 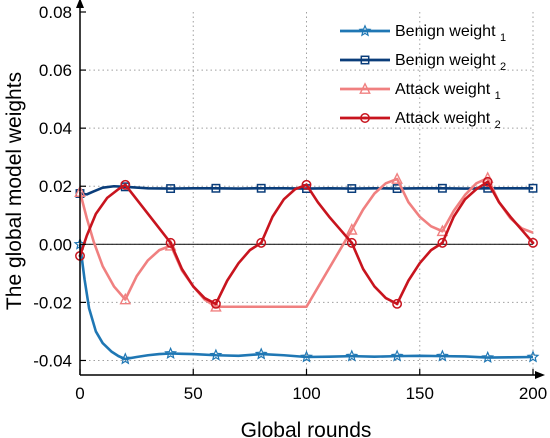 What do you see at coordinates (52, 302) in the screenshot?
I see `y-tick-label: -0.02` at bounding box center [52, 302].